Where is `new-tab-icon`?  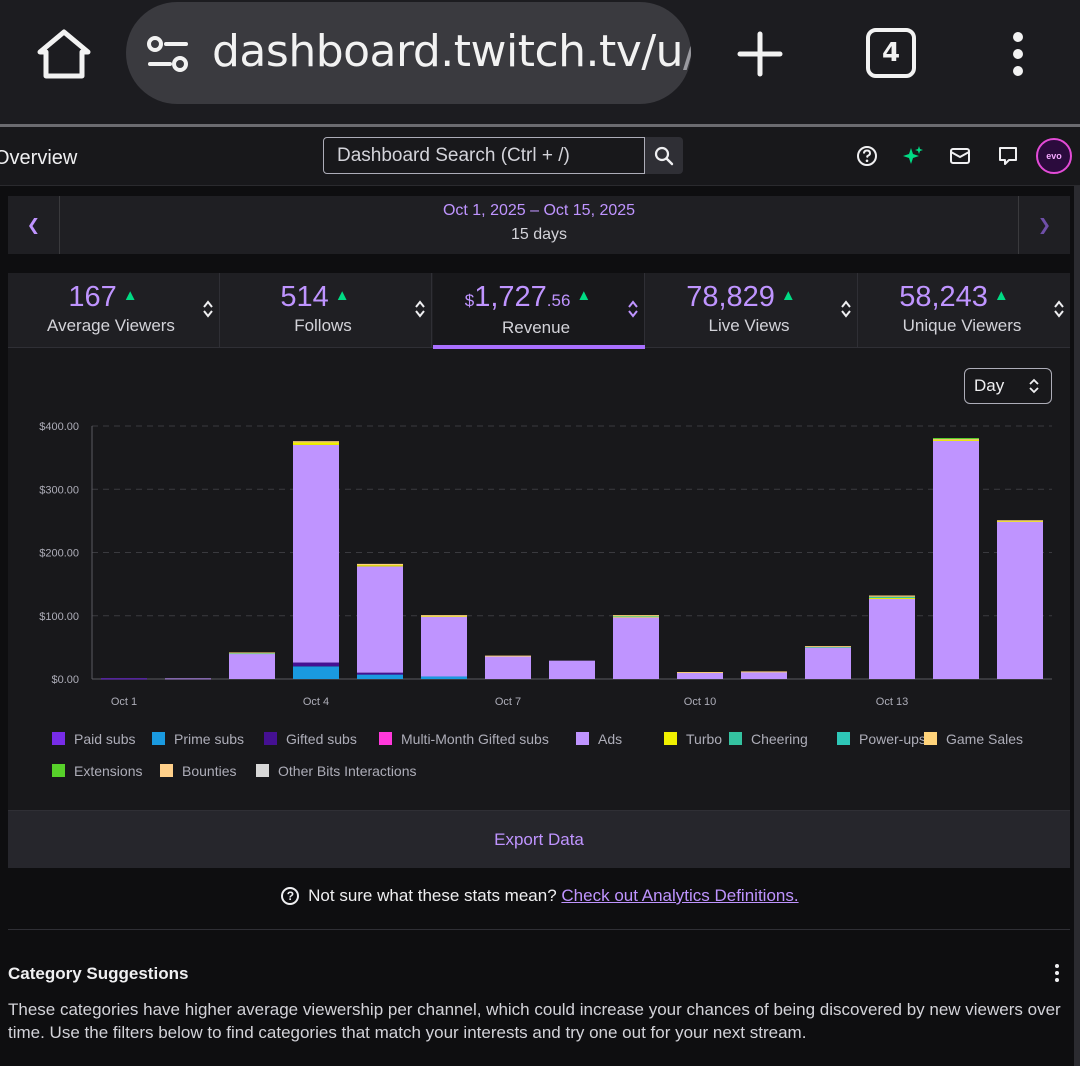
new-tab-icon is located at coordinates (760, 54).